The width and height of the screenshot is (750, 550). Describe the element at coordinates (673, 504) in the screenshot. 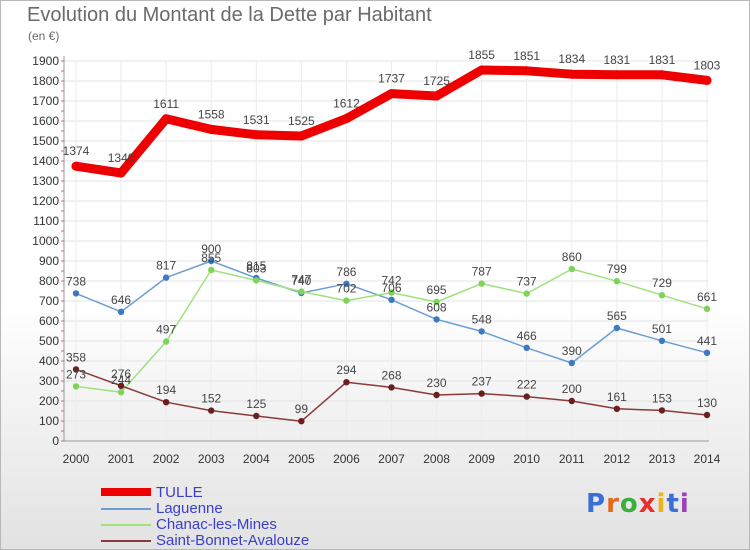

I see `logo-letter: t` at that location.